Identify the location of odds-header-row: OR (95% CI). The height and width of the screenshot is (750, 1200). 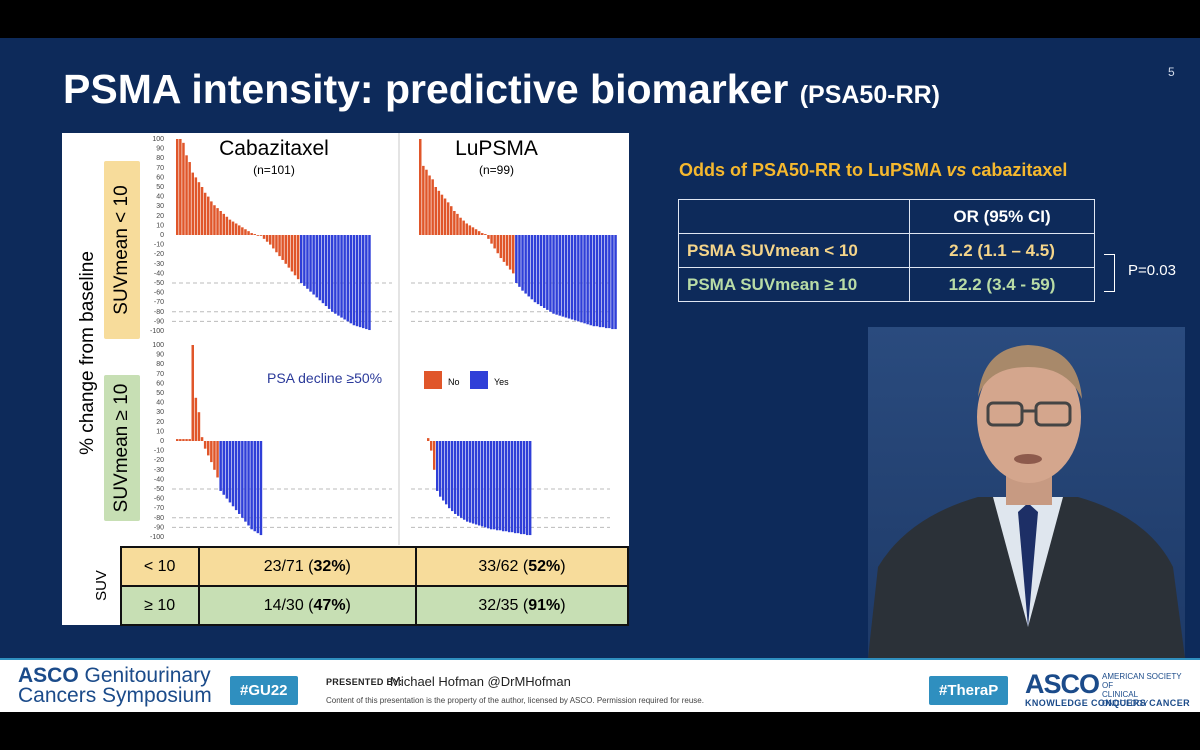
(886, 216).